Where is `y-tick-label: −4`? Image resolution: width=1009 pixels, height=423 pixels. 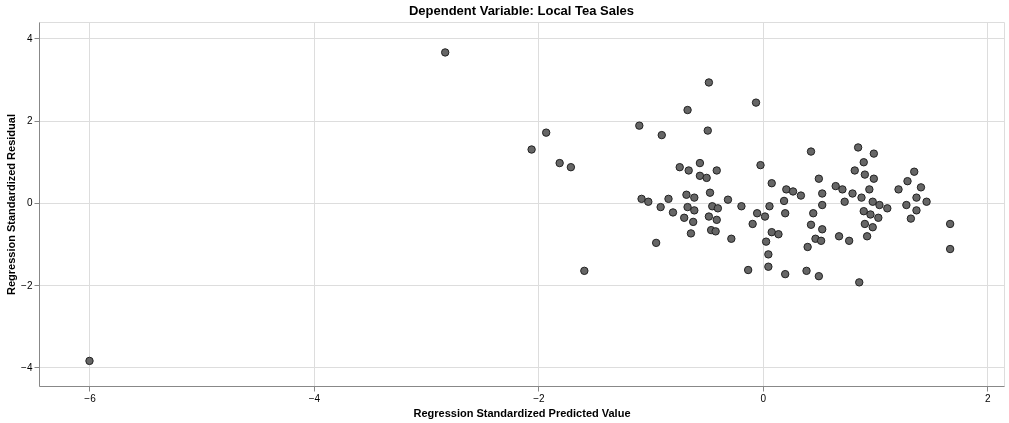 y-tick-label: −4 is located at coordinates (27, 367).